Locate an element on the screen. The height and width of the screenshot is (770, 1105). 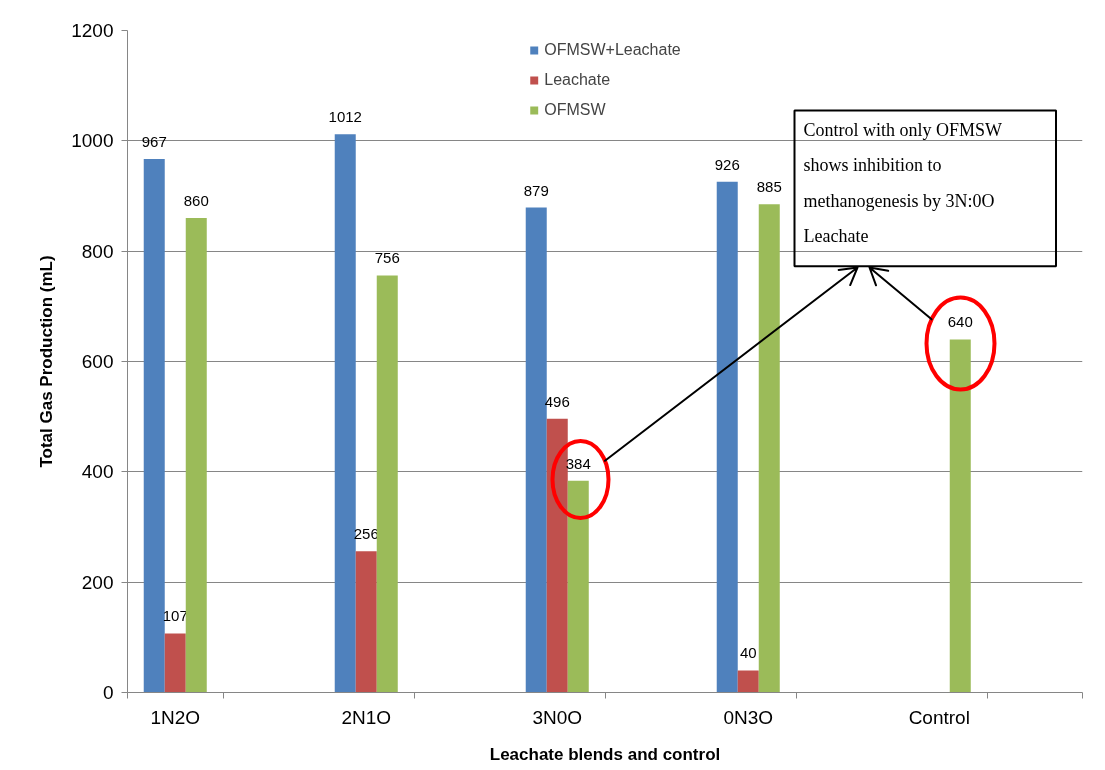
data-label: 967 is located at coordinates (154, 142).